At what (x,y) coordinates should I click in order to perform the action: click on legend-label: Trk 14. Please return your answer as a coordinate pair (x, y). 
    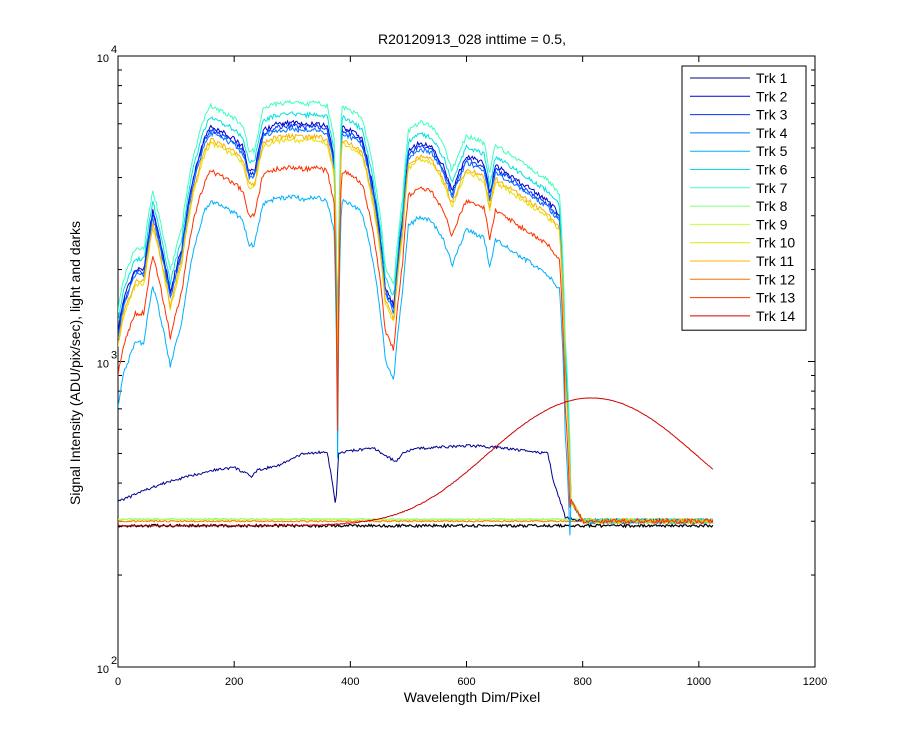
    Looking at the image, I should click on (775, 316).